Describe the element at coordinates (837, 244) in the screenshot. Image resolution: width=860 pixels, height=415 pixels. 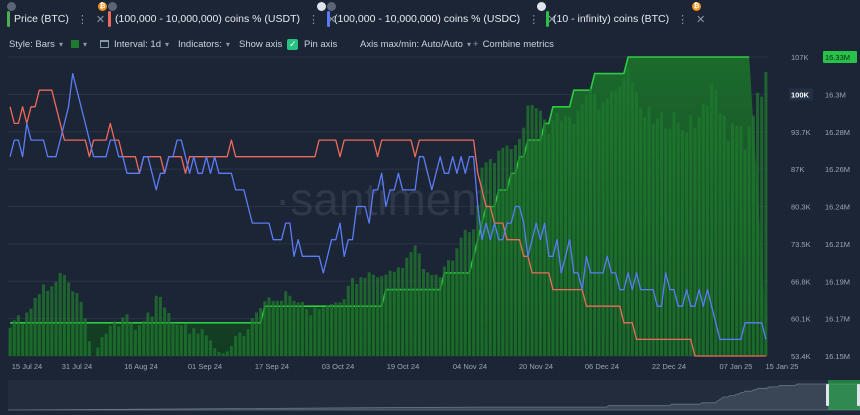
I see `y-right-tick-label: 16.21M` at that location.